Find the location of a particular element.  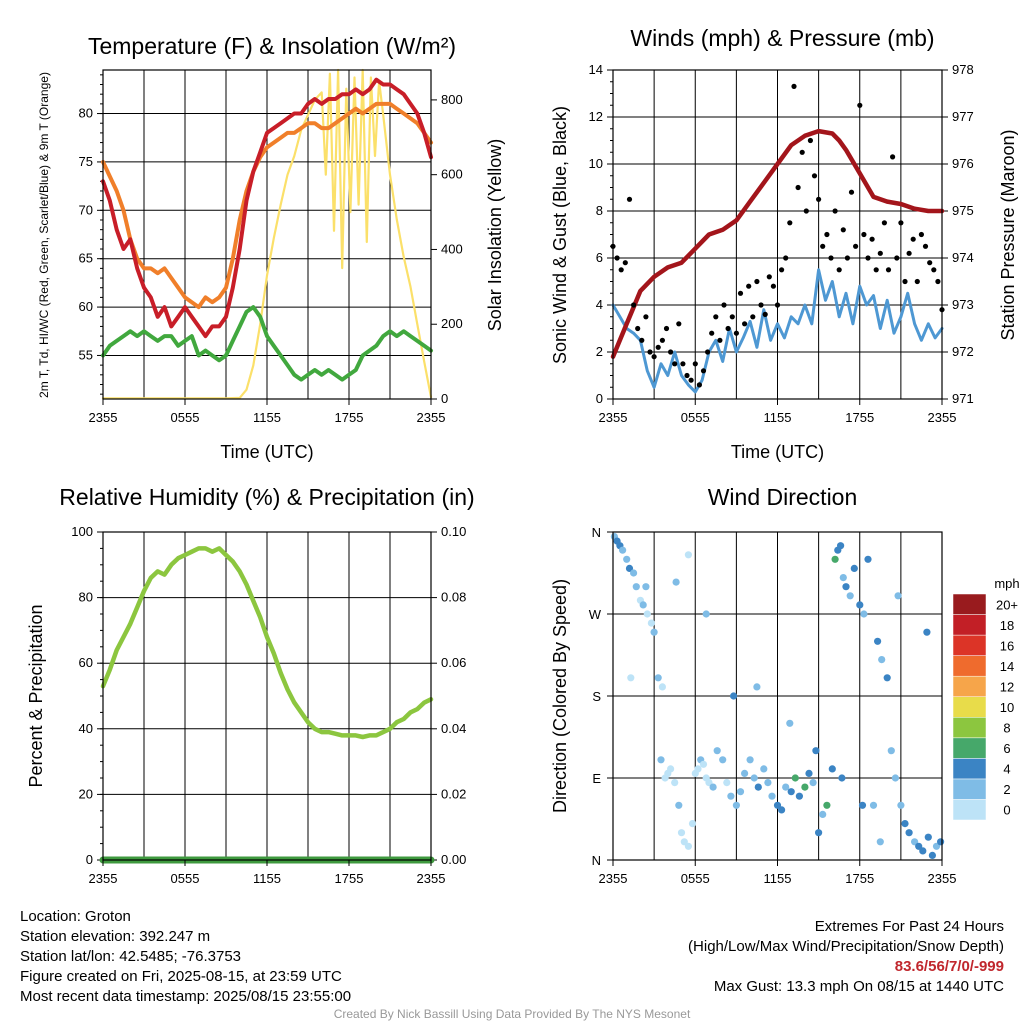

winds-chart-y-tick-label: 0 is located at coordinates (599, 398).